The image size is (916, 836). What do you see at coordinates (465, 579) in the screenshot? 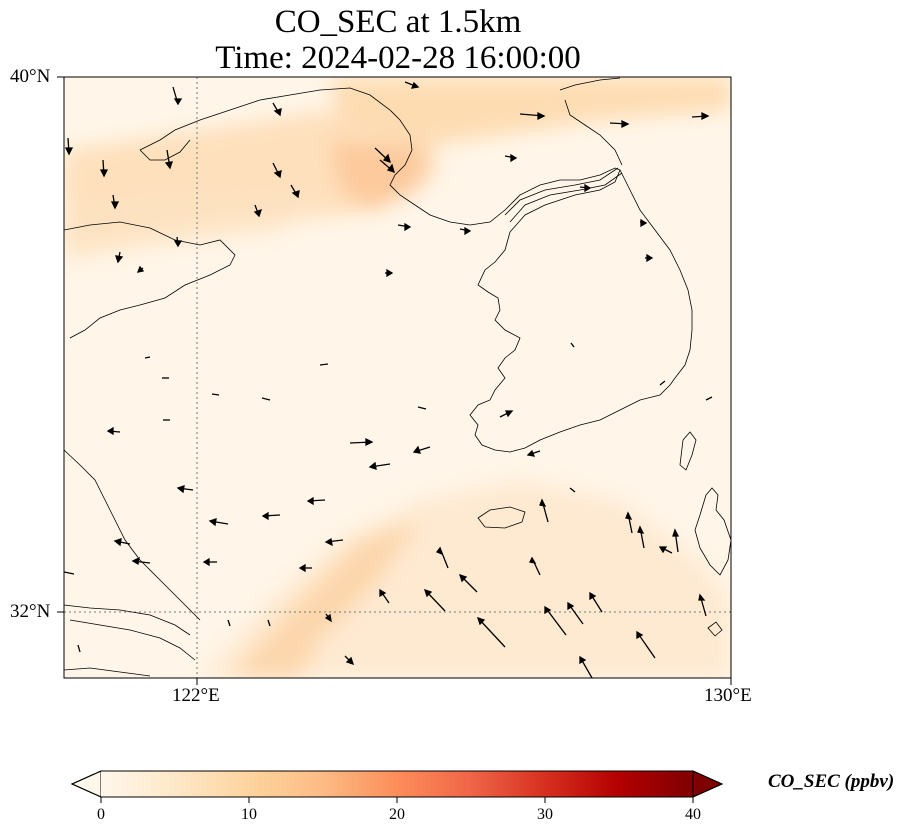
I see `plume-south` at bounding box center [465, 579].